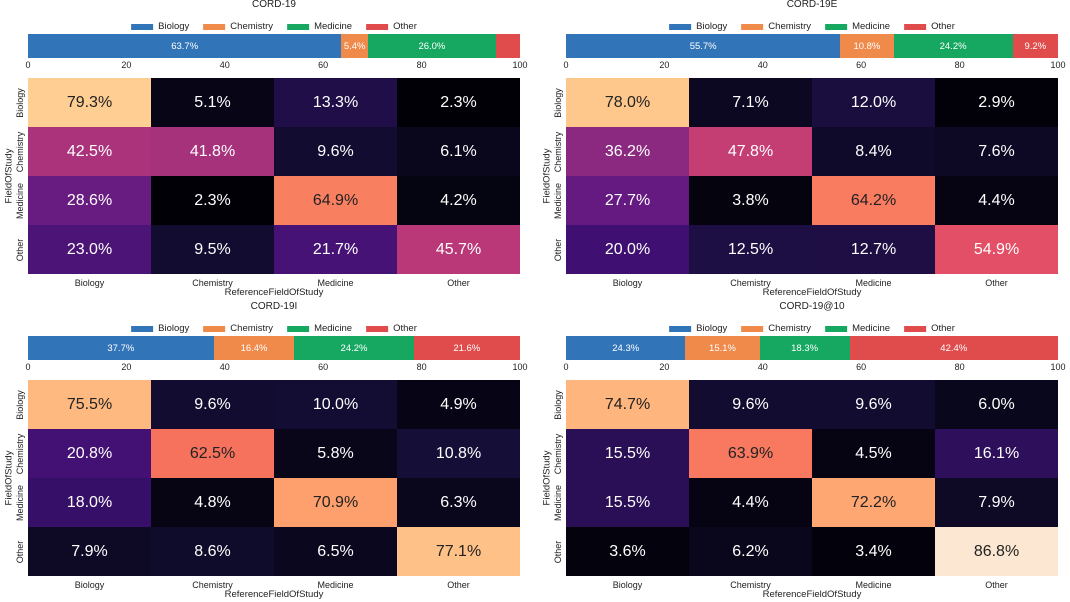 The width and height of the screenshot is (1070, 602). What do you see at coordinates (212, 151) in the screenshot?
I see `heatmap-cell: 41.8%` at bounding box center [212, 151].